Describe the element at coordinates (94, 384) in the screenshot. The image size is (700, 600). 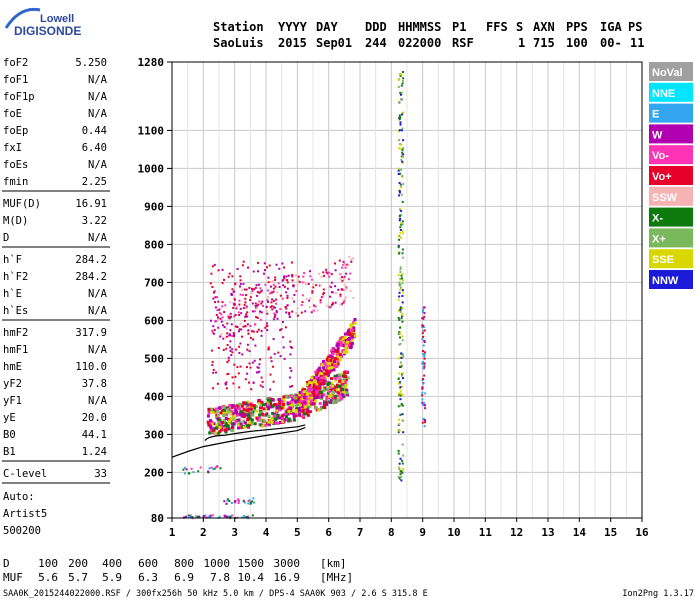
I see `param-value: 37.8` at that location.